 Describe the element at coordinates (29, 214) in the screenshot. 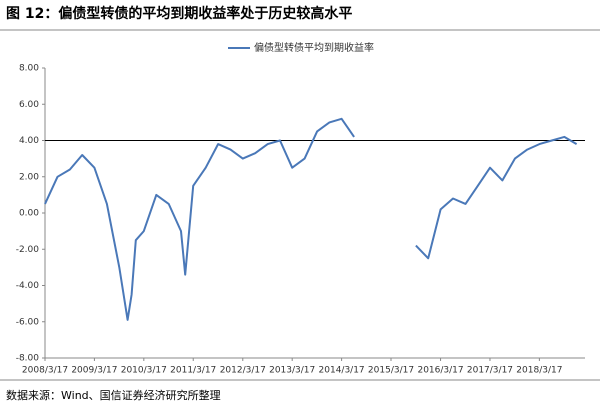

I see `y-tick-label: 0.00` at that location.